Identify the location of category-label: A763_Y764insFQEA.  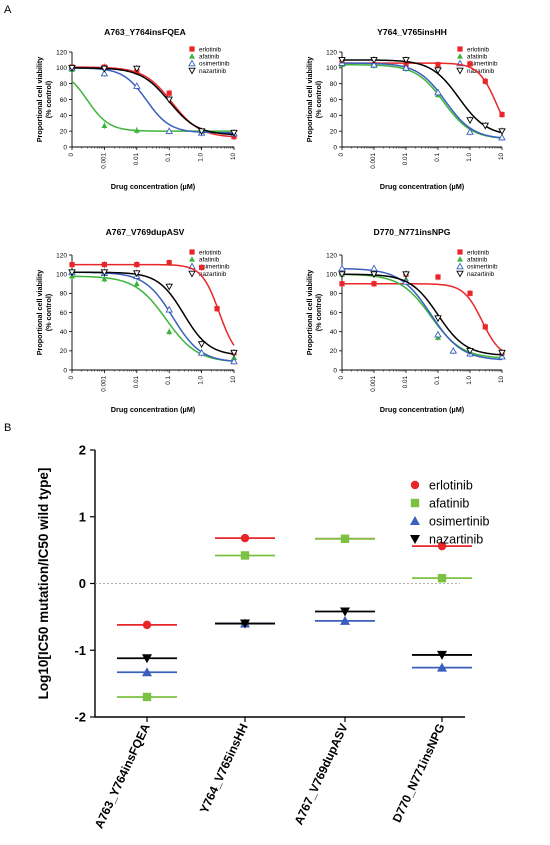
(122, 776).